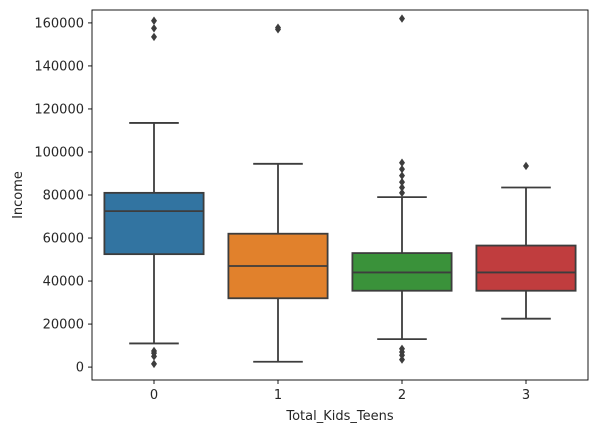 The image size is (598, 433). I want to click on x-tick-label: 1, so click(278, 395).